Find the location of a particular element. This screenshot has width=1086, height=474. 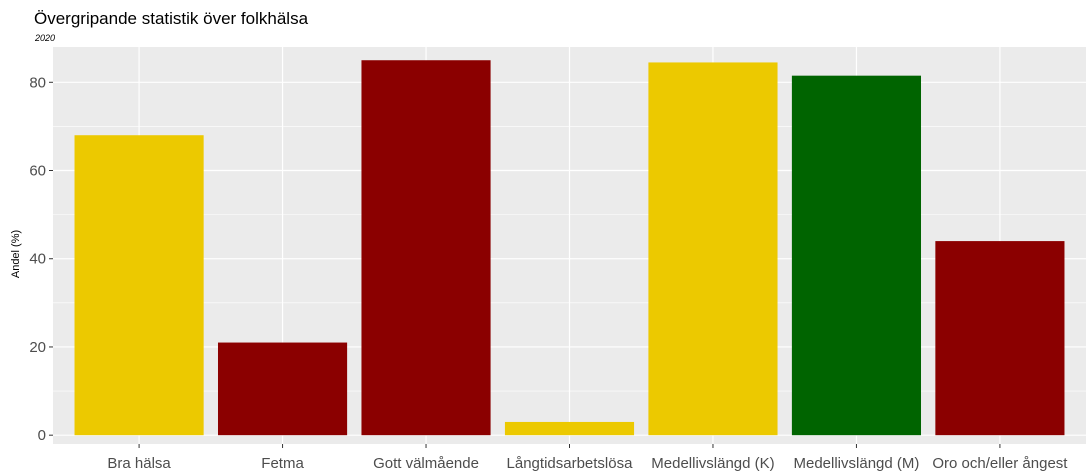

y-axis-label: Andel (%) is located at coordinates (16, 254).